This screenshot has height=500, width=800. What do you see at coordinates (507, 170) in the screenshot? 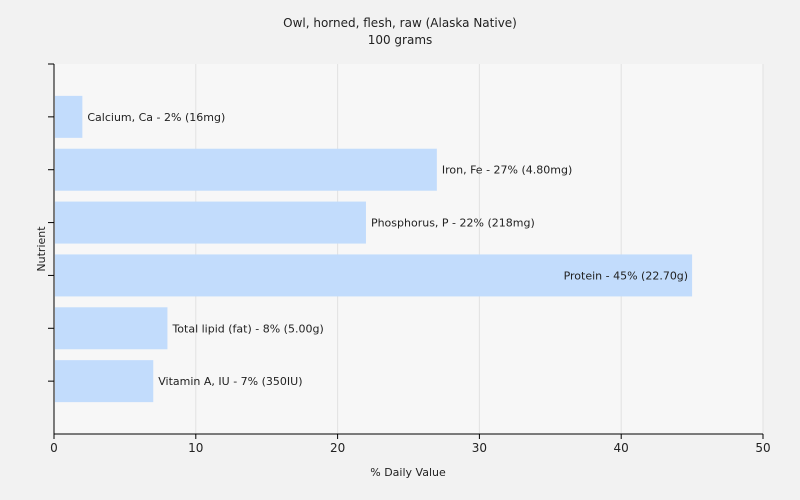
I see `bar-data-label: Iron, Fe - 27% (4.80mg)` at bounding box center [507, 170].